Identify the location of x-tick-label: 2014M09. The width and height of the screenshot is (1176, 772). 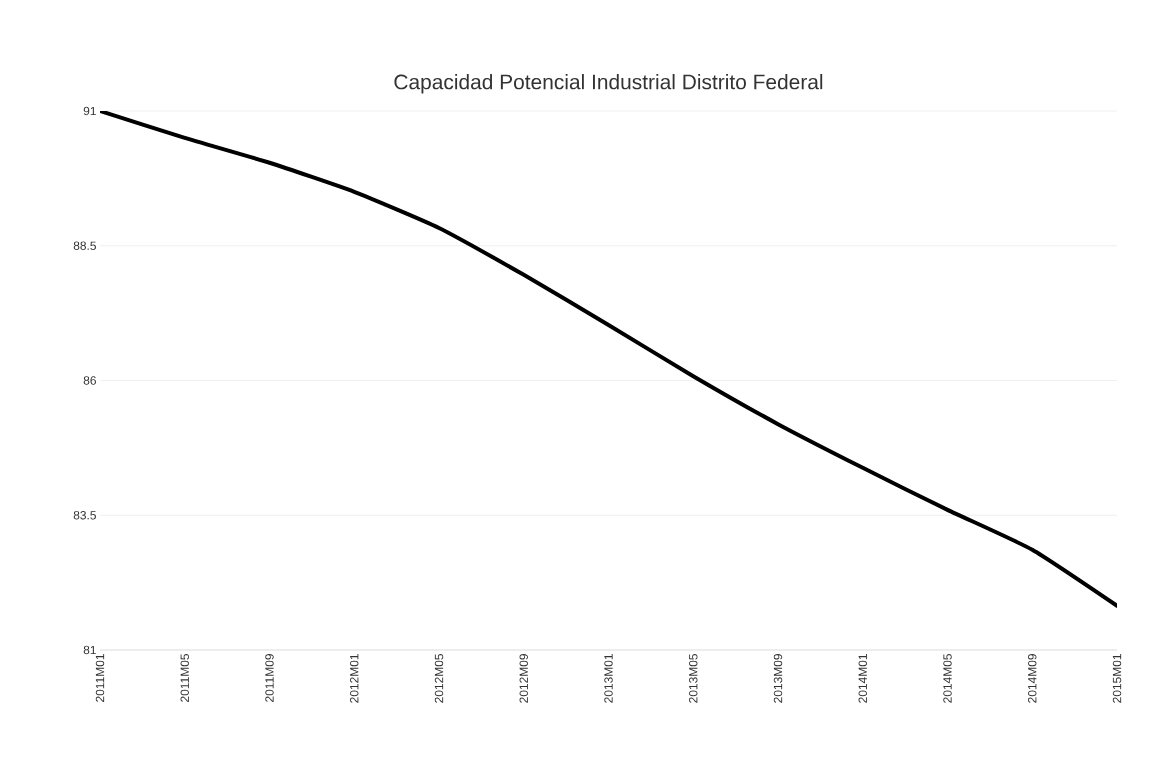
(1032, 678).